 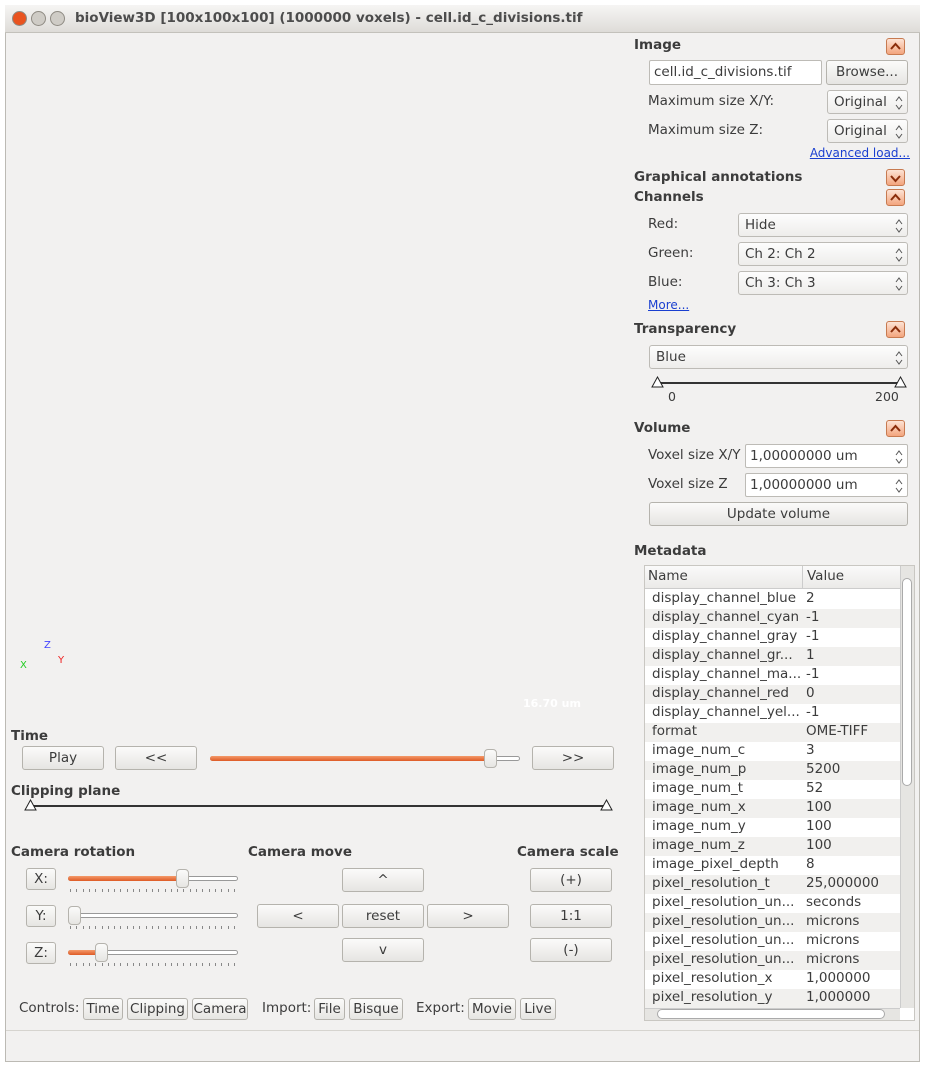 I want to click on export-button: Live, so click(x=538, y=1009).